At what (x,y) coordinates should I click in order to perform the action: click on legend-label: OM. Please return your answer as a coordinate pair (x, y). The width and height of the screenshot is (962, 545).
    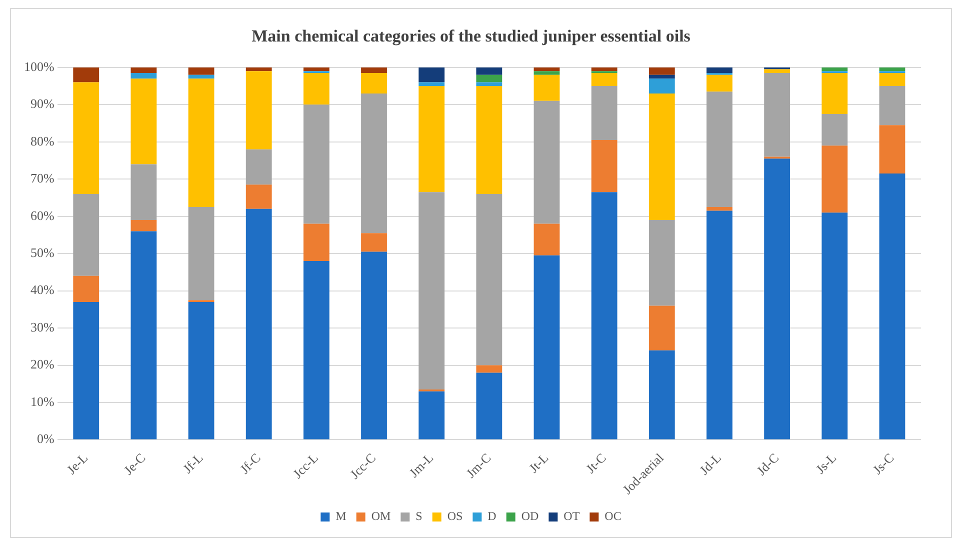
    Looking at the image, I should click on (381, 516).